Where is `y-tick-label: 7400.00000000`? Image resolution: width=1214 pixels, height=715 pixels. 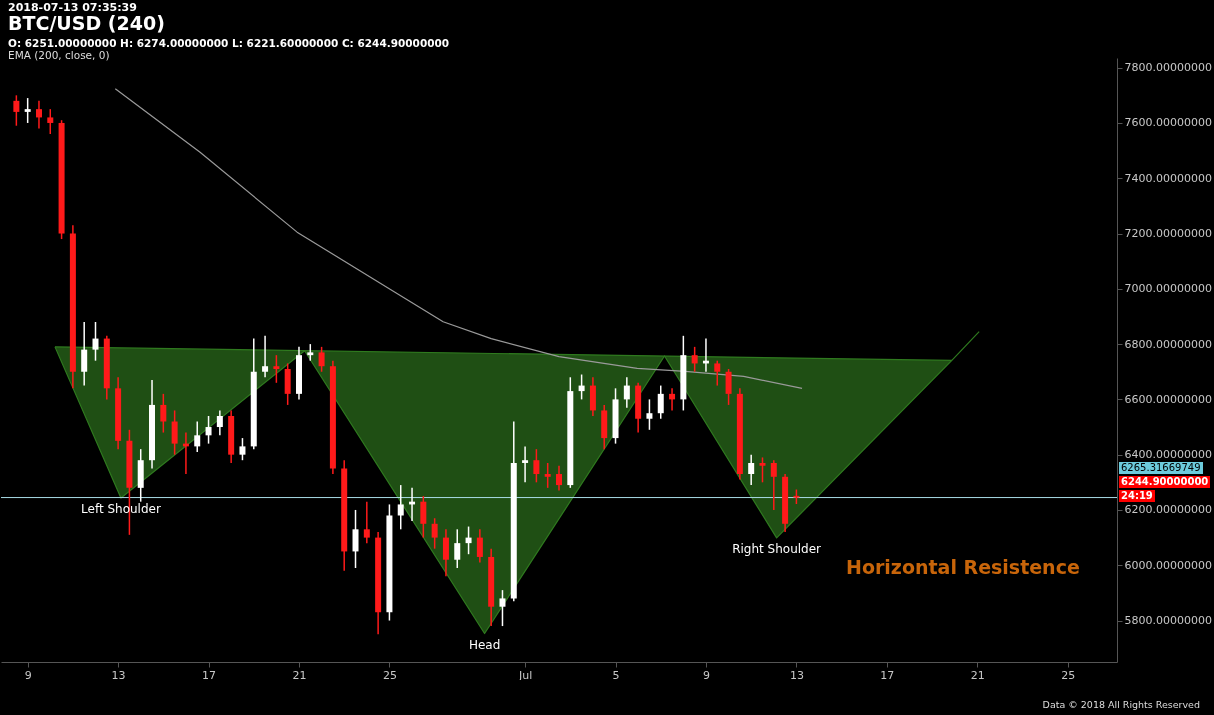 y-tick-label: 7400.00000000 is located at coordinates (1168, 178).